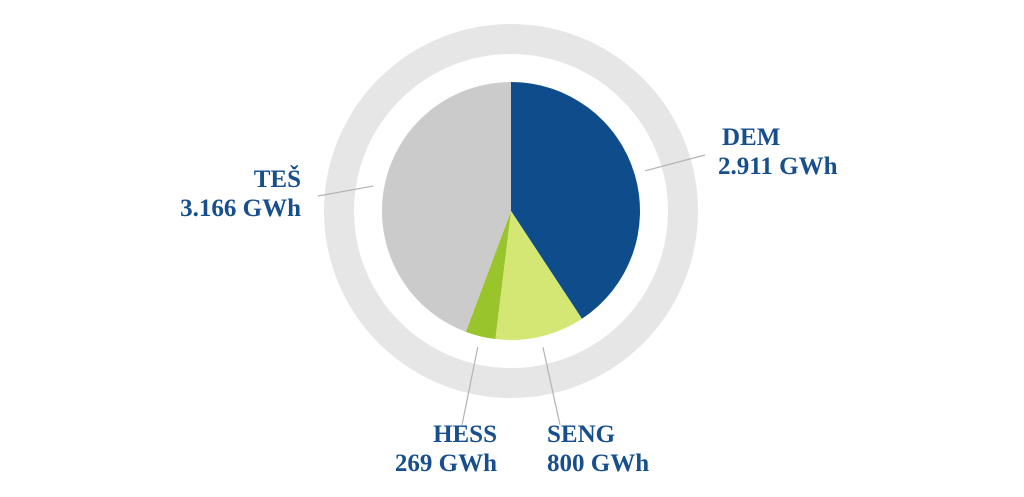 Image resolution: width=1024 pixels, height=497 pixels. Describe the element at coordinates (470, 386) in the screenshot. I see `leader-line-hess` at that location.